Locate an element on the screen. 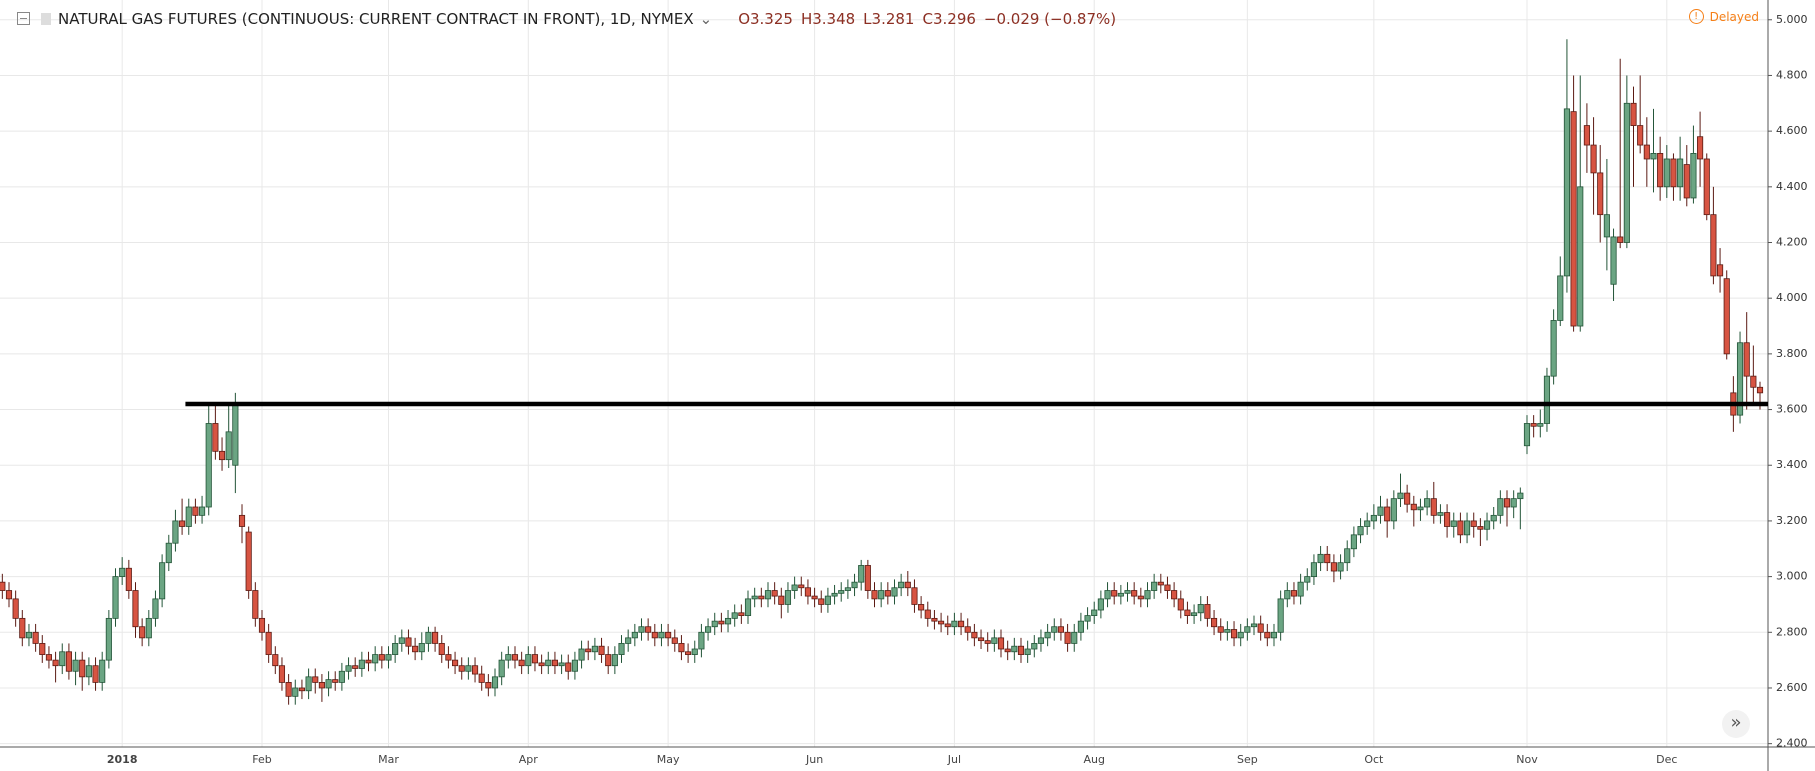 The height and width of the screenshot is (771, 1815). y-tick-label: 4.800 is located at coordinates (1792, 74).